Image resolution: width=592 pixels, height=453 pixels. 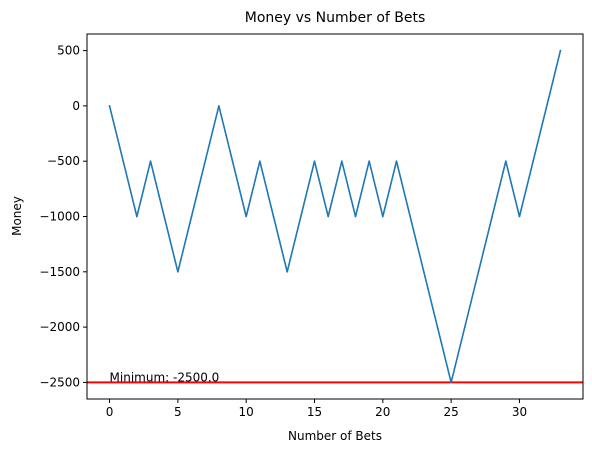 What do you see at coordinates (314, 412) in the screenshot?
I see `x-tick-label: 15` at bounding box center [314, 412].